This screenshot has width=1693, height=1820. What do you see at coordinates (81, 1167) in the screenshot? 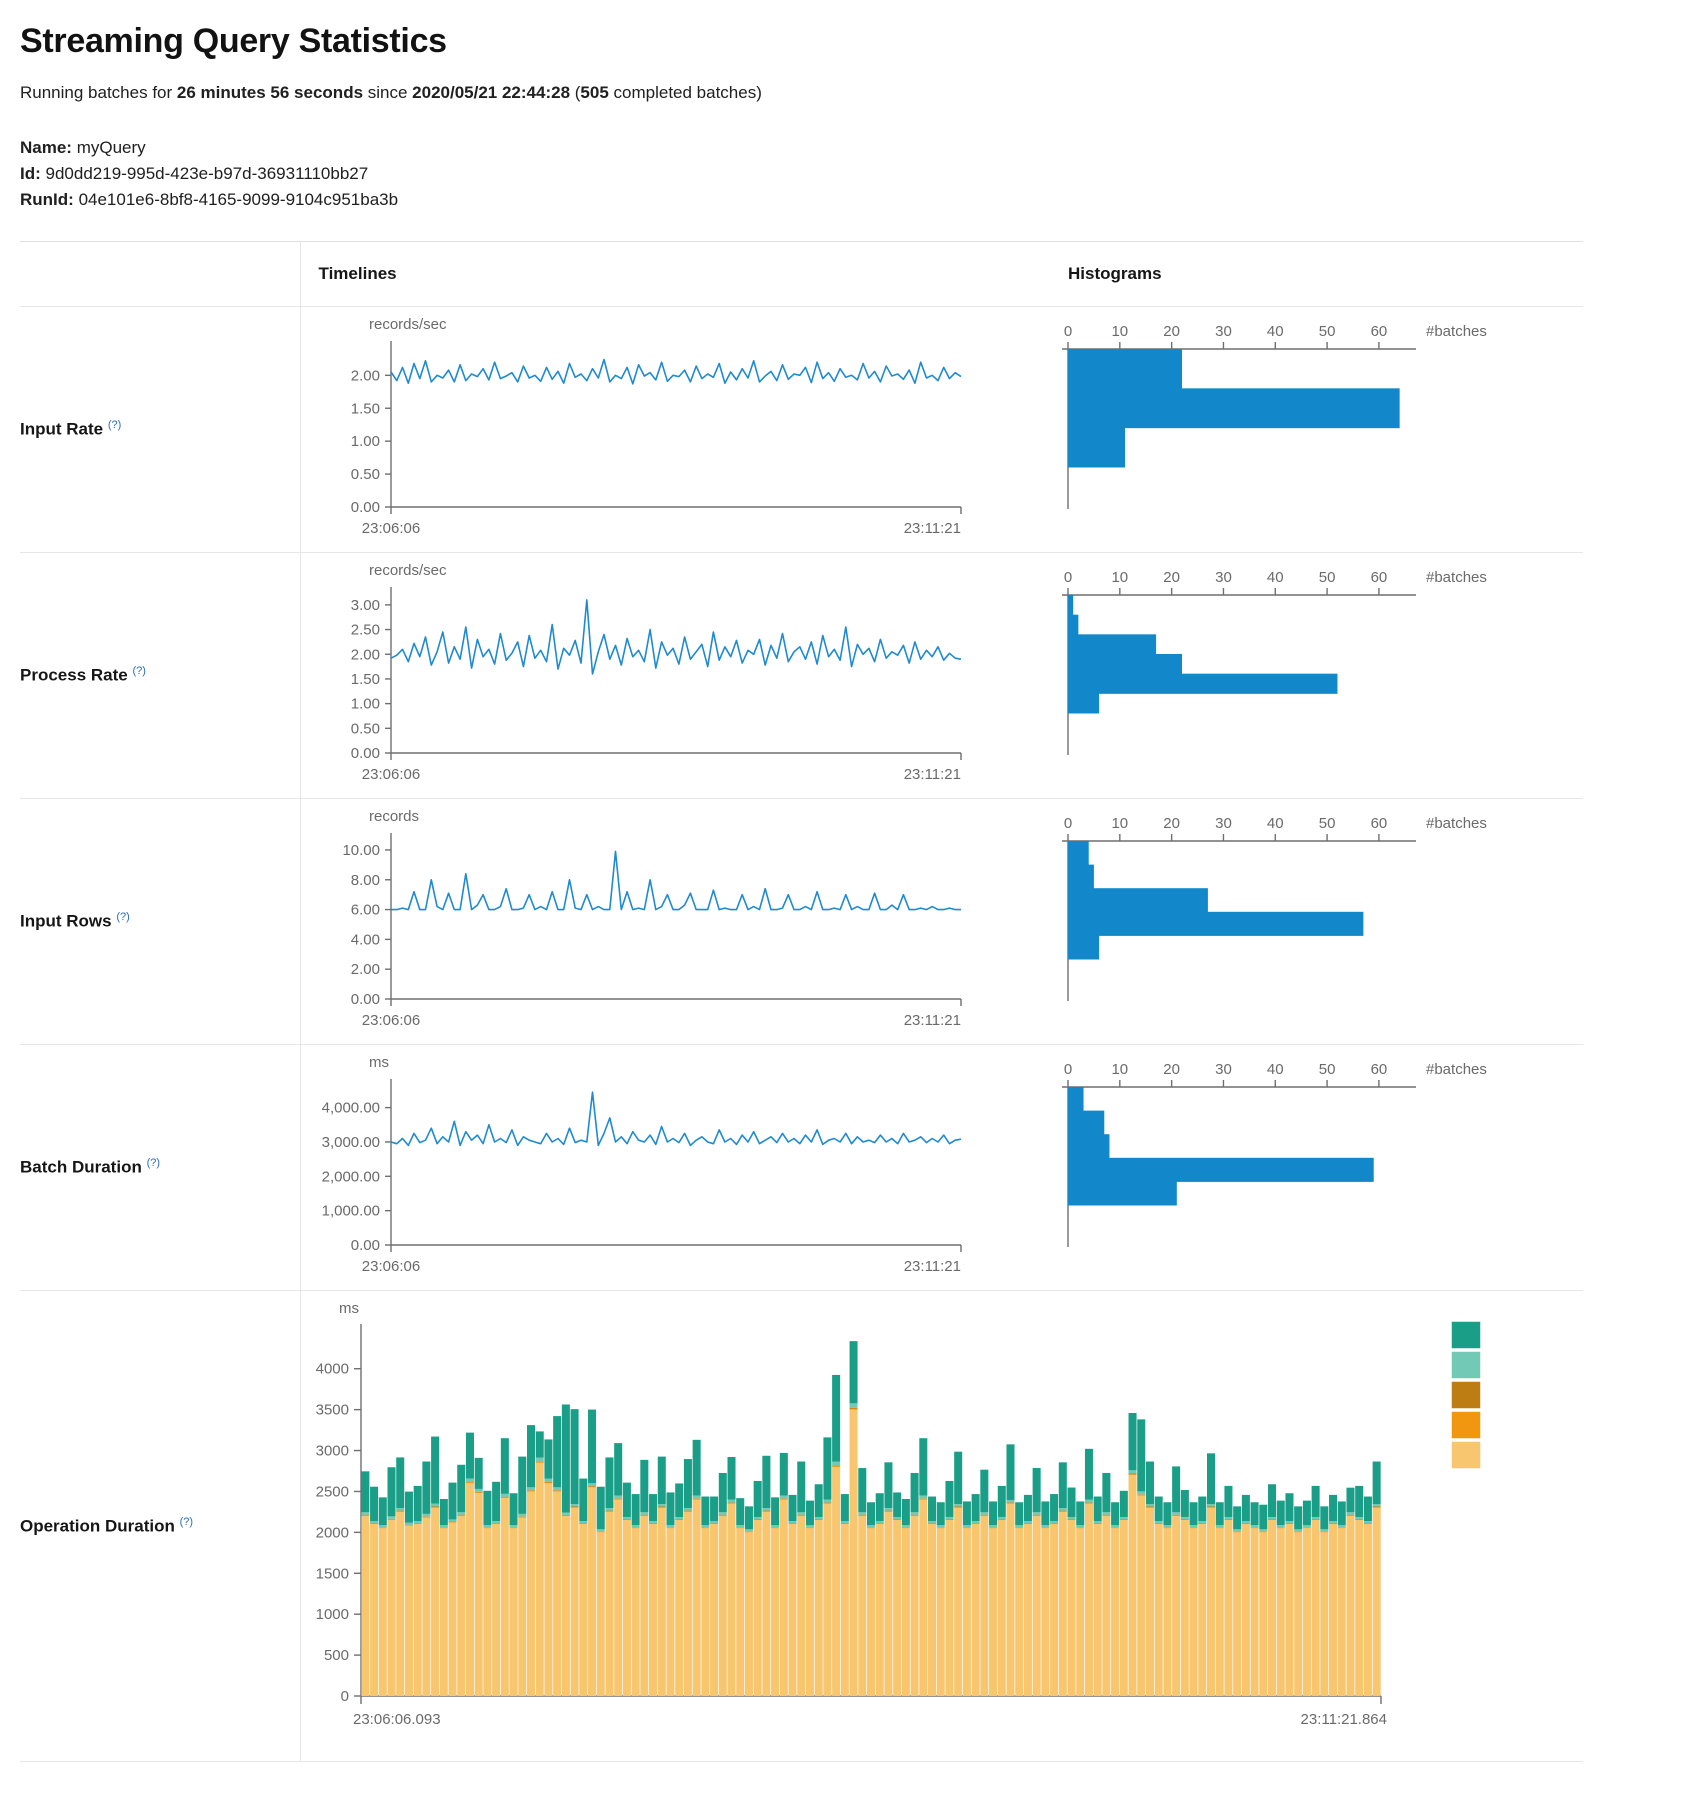
I see `metric-label: Batch Duration` at bounding box center [81, 1167].